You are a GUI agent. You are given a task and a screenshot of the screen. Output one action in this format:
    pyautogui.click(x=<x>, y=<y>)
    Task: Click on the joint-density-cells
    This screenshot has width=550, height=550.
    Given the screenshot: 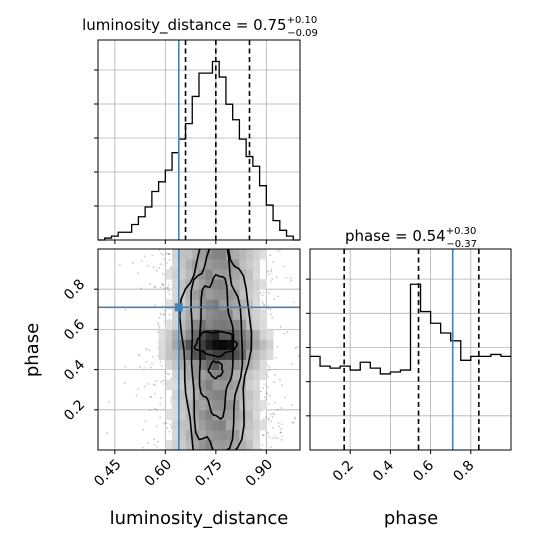 What is the action you would take?
    pyautogui.click(x=216, y=349)
    